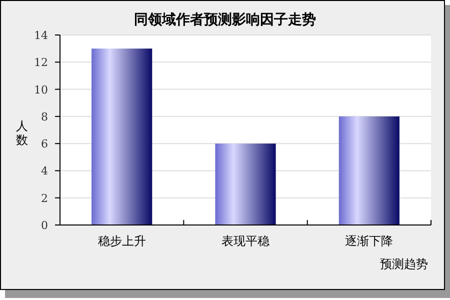 The image size is (450, 300). I want to click on y-tick-label: 14, so click(41, 35).